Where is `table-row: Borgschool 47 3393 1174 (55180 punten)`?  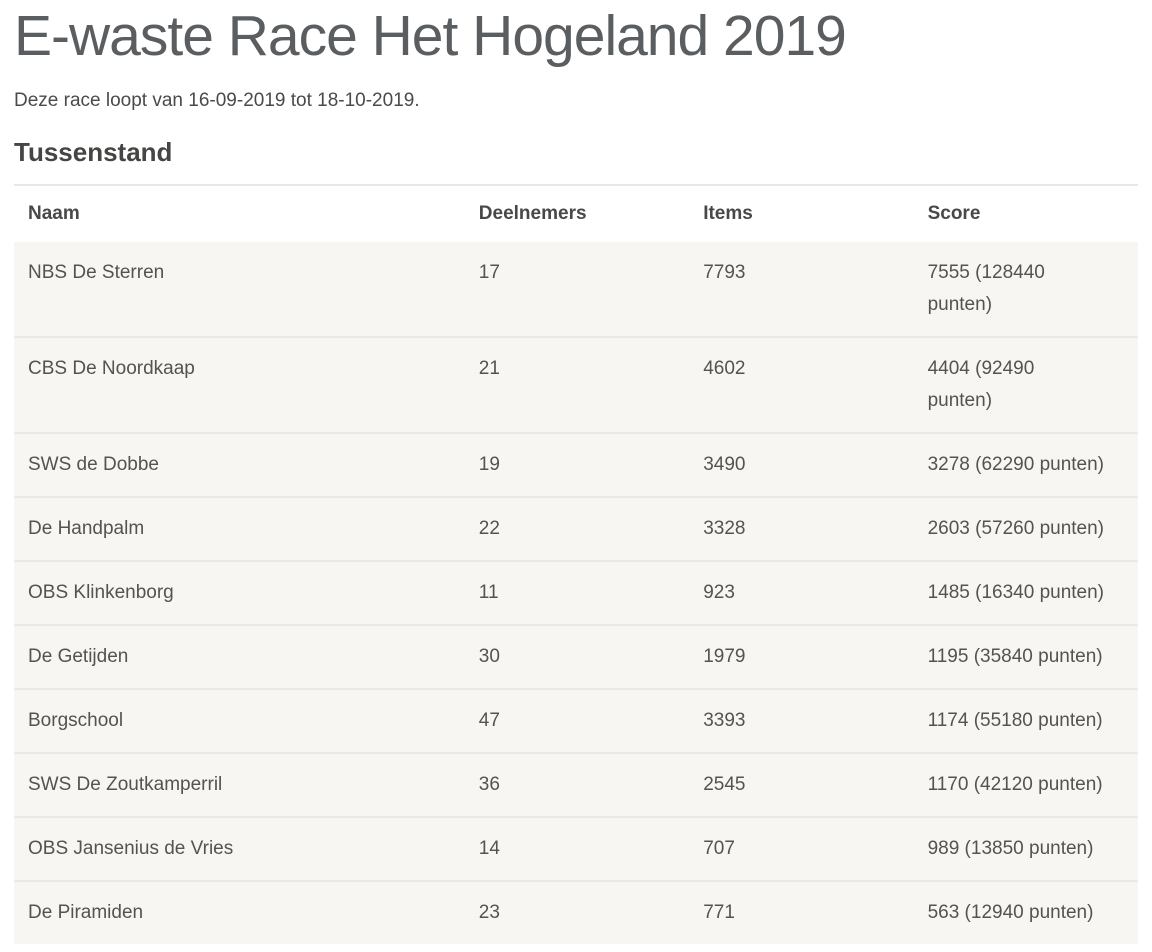
table-row: Borgschool 47 3393 1174 (55180 punten) is located at coordinates (576, 720).